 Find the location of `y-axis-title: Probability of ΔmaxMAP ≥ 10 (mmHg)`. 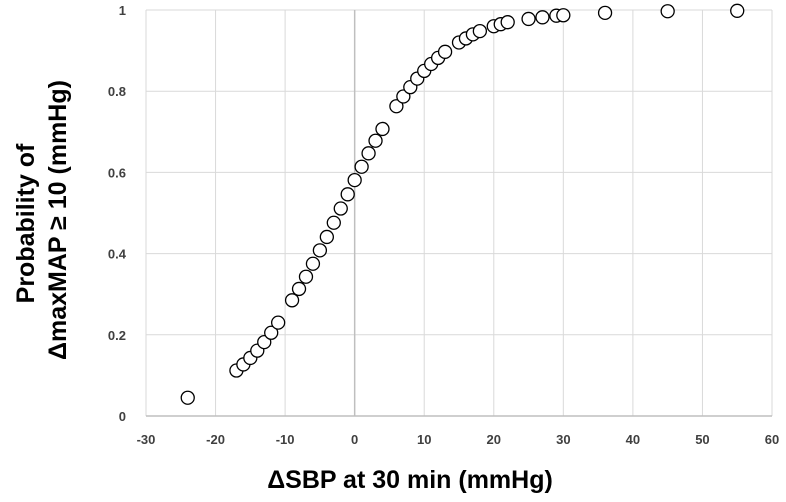

y-axis-title: Probability of ΔmaxMAP ≥ 10 (mmHg) is located at coordinates (42, 220).